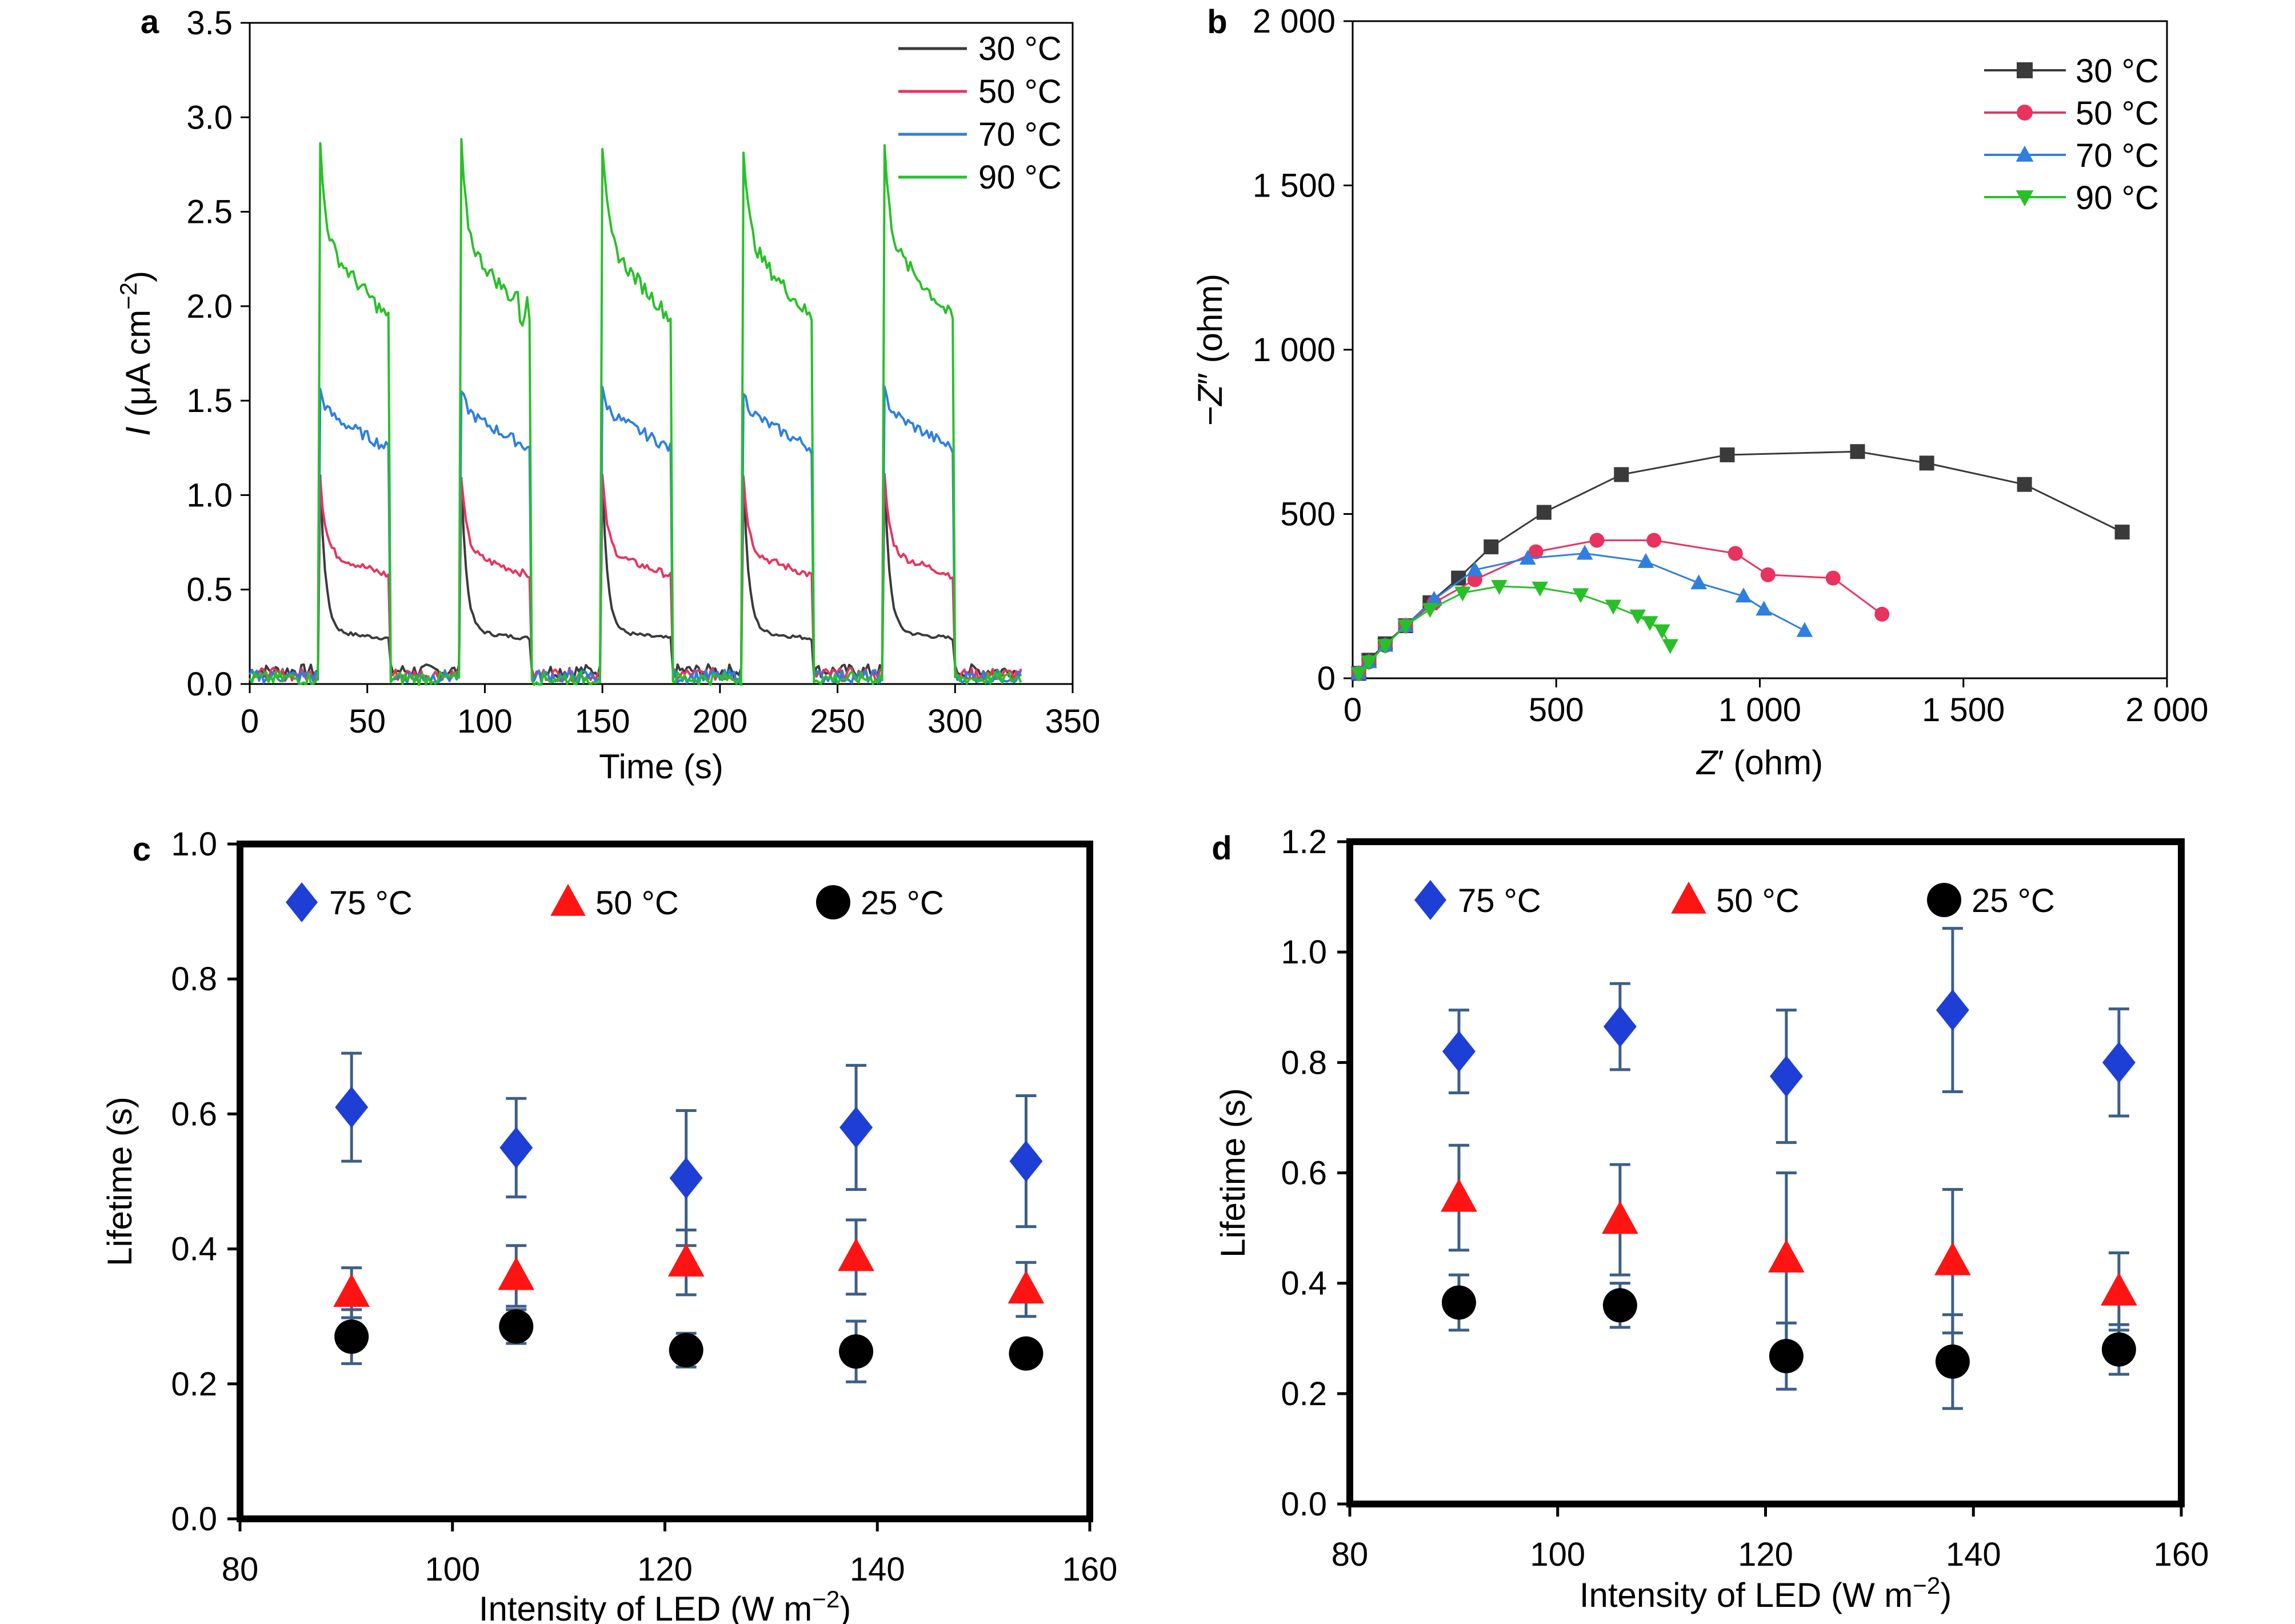 Image resolution: width=2295 pixels, height=1624 pixels. I want to click on y-tick-label: 2.0, so click(209, 306).